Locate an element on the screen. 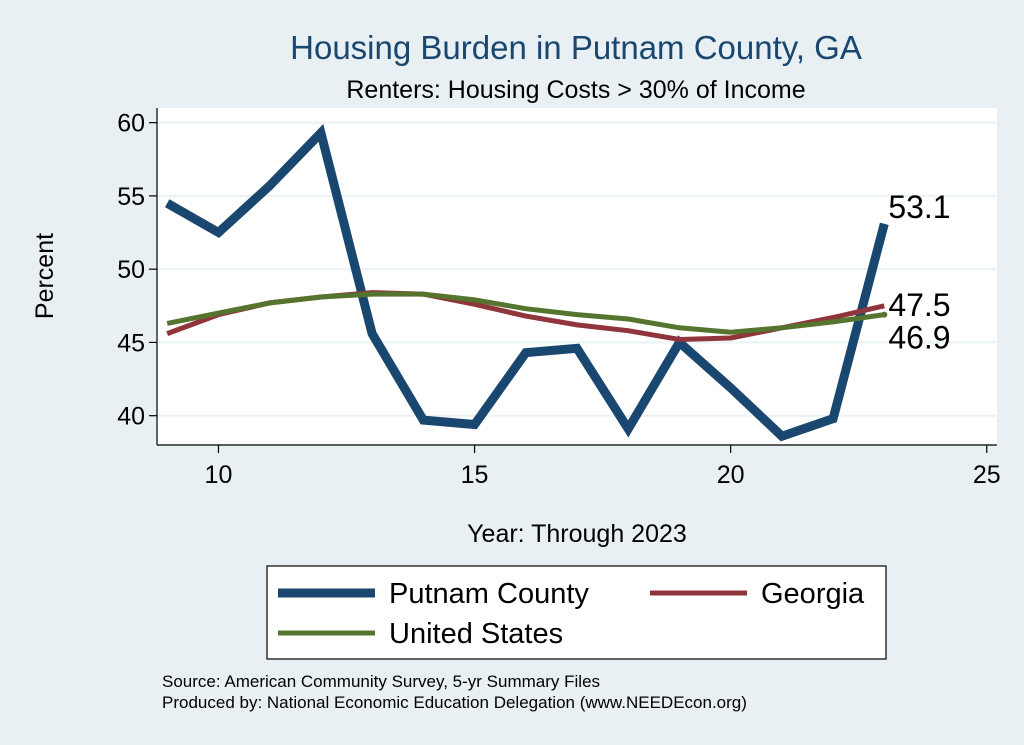  chart-subtitle: Renters: Housing Costs > 30% of Income is located at coordinates (575, 90).